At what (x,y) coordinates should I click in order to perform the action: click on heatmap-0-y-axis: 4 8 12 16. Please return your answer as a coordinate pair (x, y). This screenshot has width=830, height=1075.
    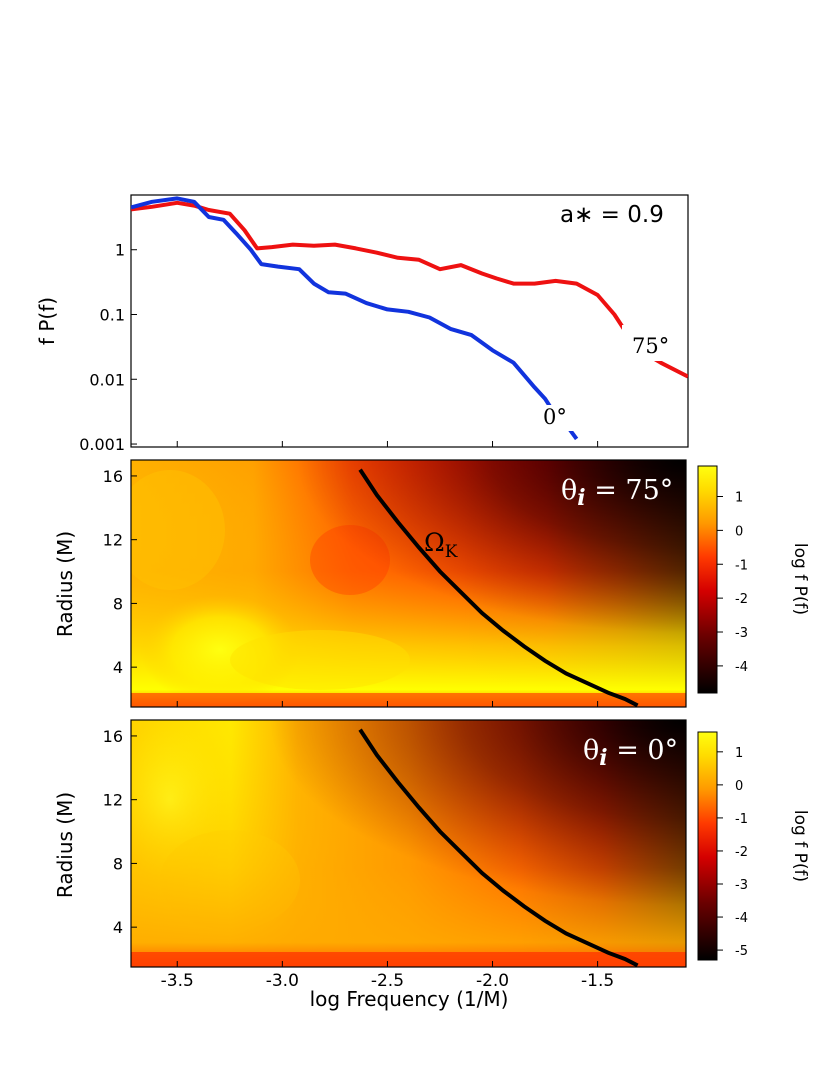
    Looking at the image, I should click on (120, 832).